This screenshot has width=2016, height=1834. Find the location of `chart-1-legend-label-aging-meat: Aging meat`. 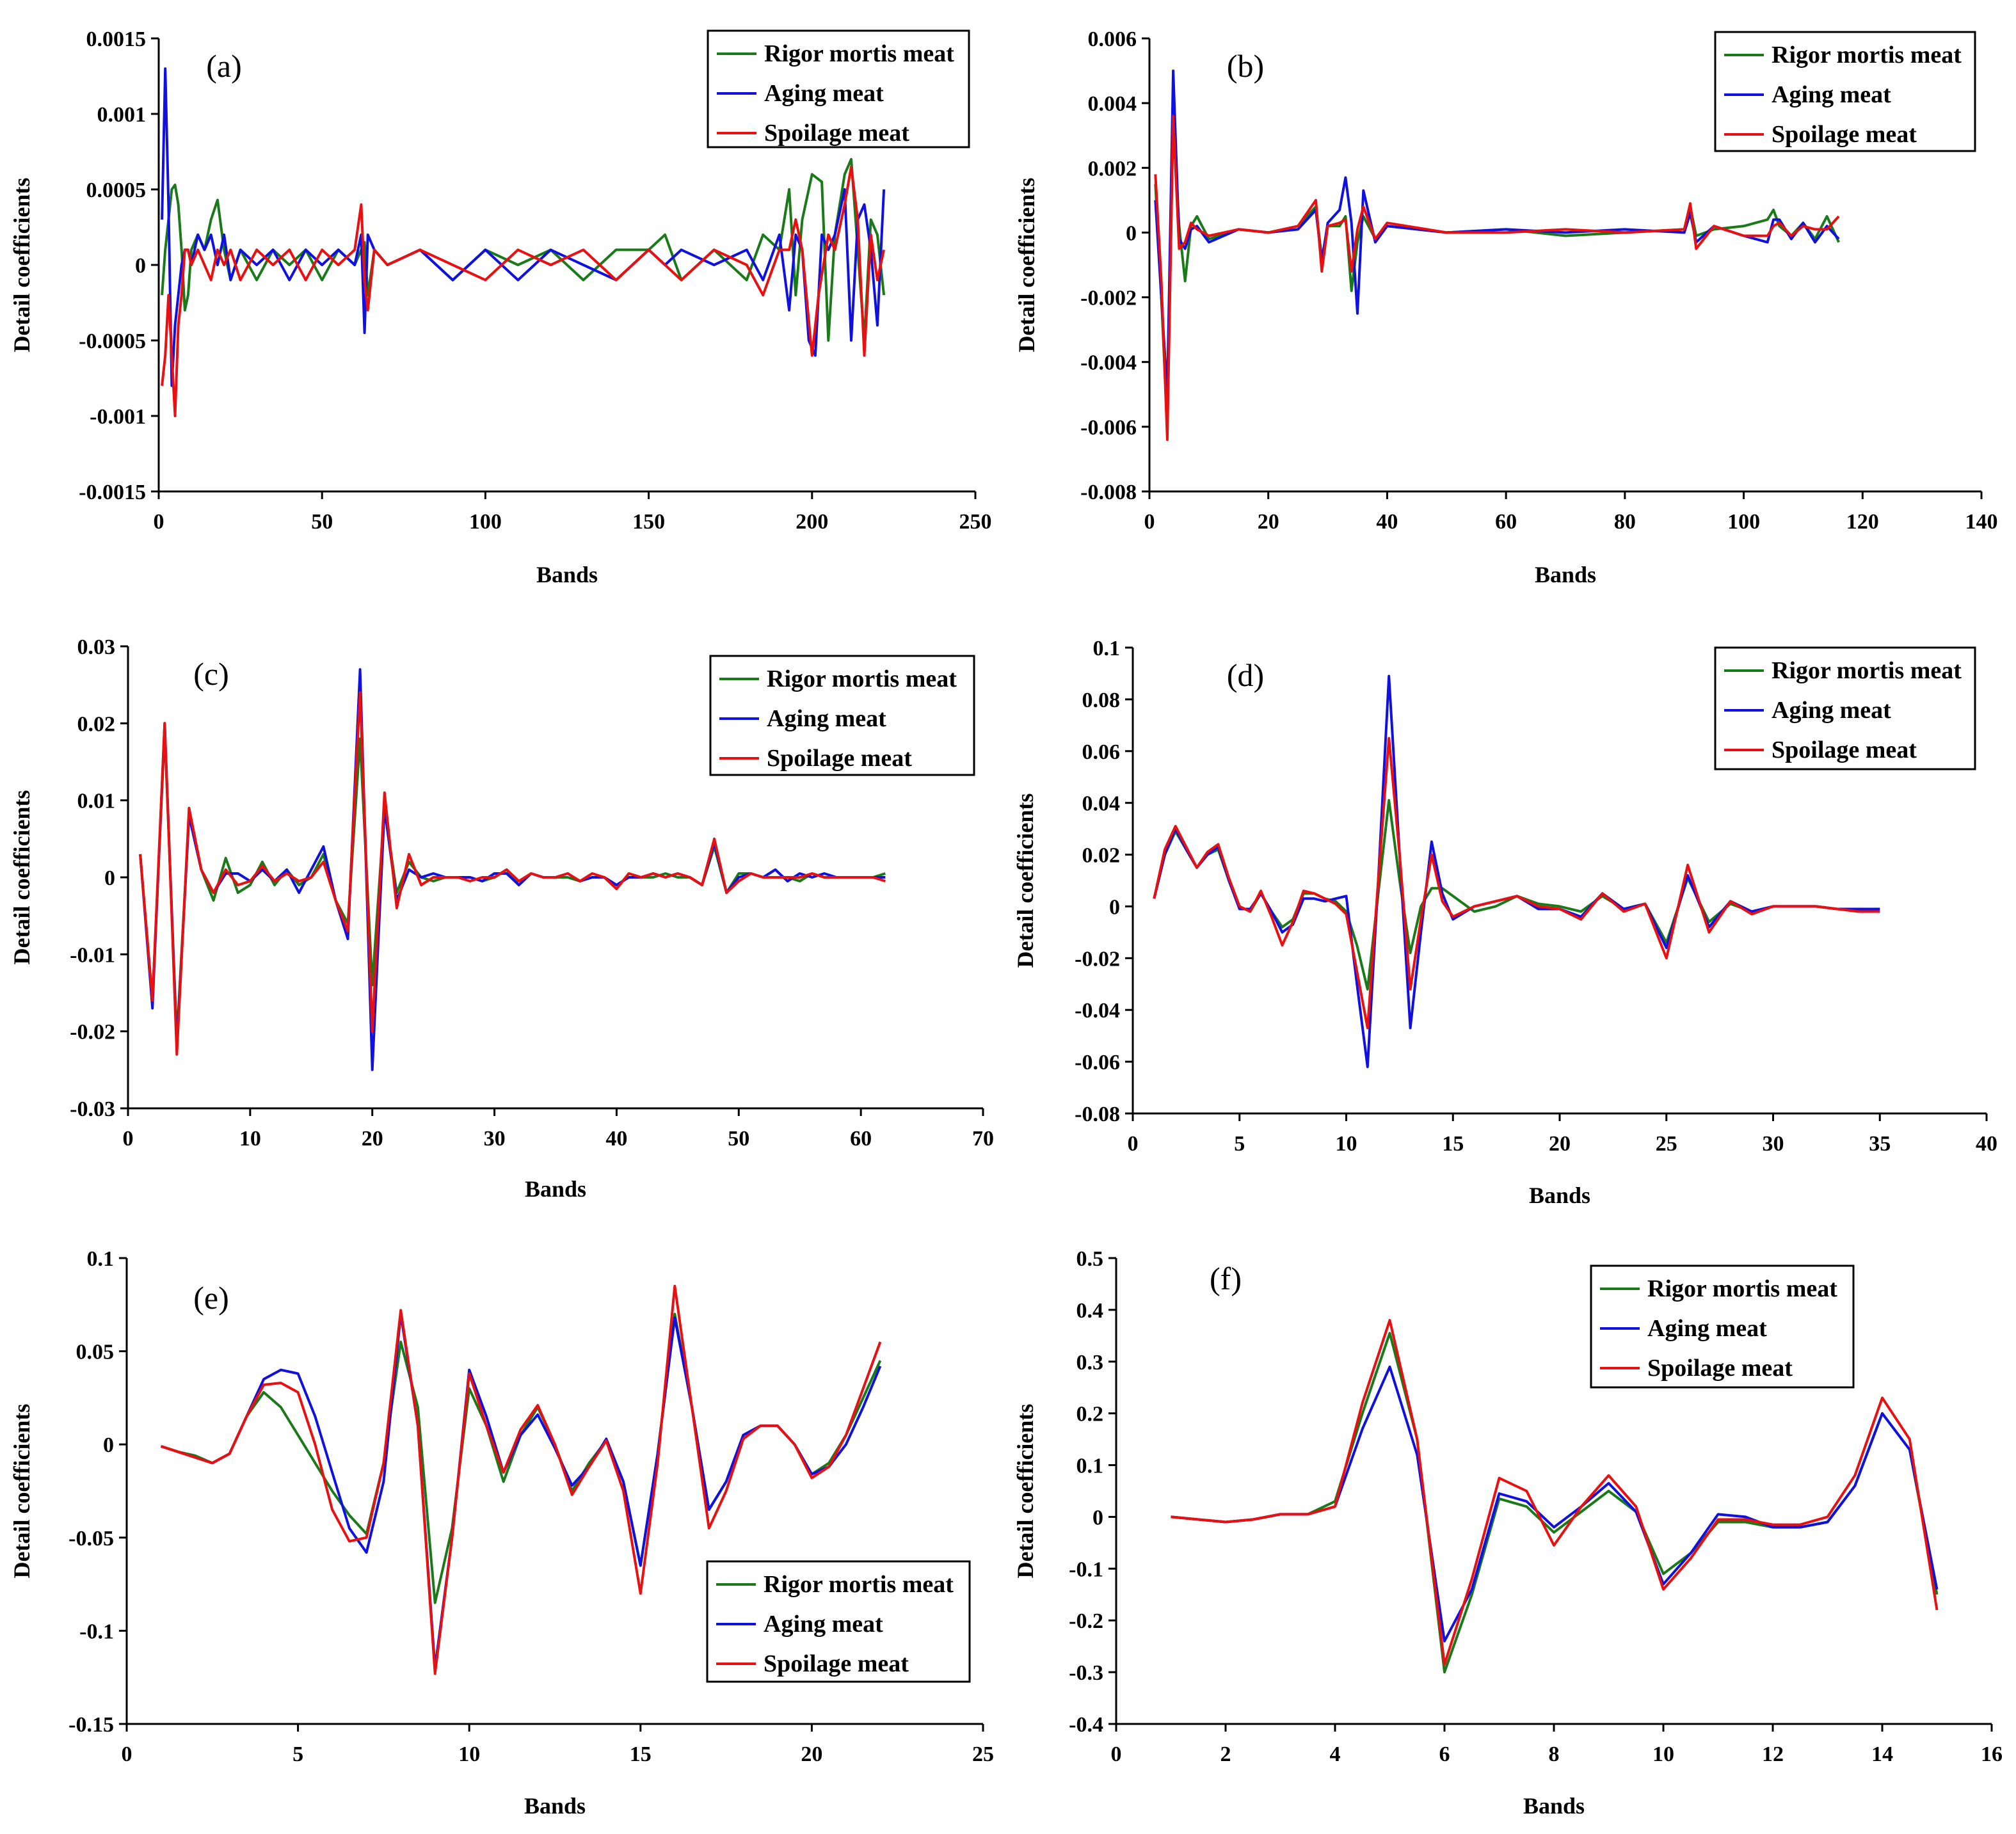

chart-1-legend-label-aging-meat: Aging meat is located at coordinates (1831, 94).